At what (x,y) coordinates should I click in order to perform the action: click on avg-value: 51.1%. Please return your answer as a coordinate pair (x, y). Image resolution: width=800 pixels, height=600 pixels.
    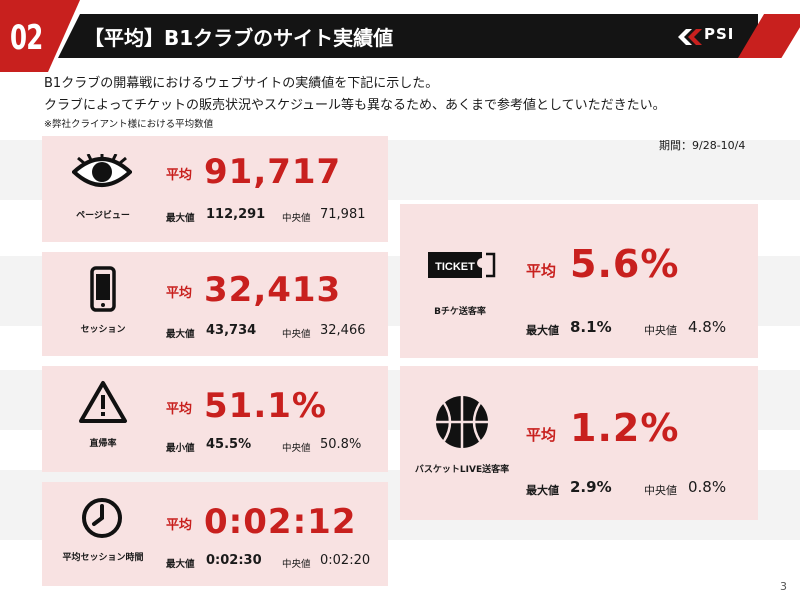
    Looking at the image, I should click on (265, 406).